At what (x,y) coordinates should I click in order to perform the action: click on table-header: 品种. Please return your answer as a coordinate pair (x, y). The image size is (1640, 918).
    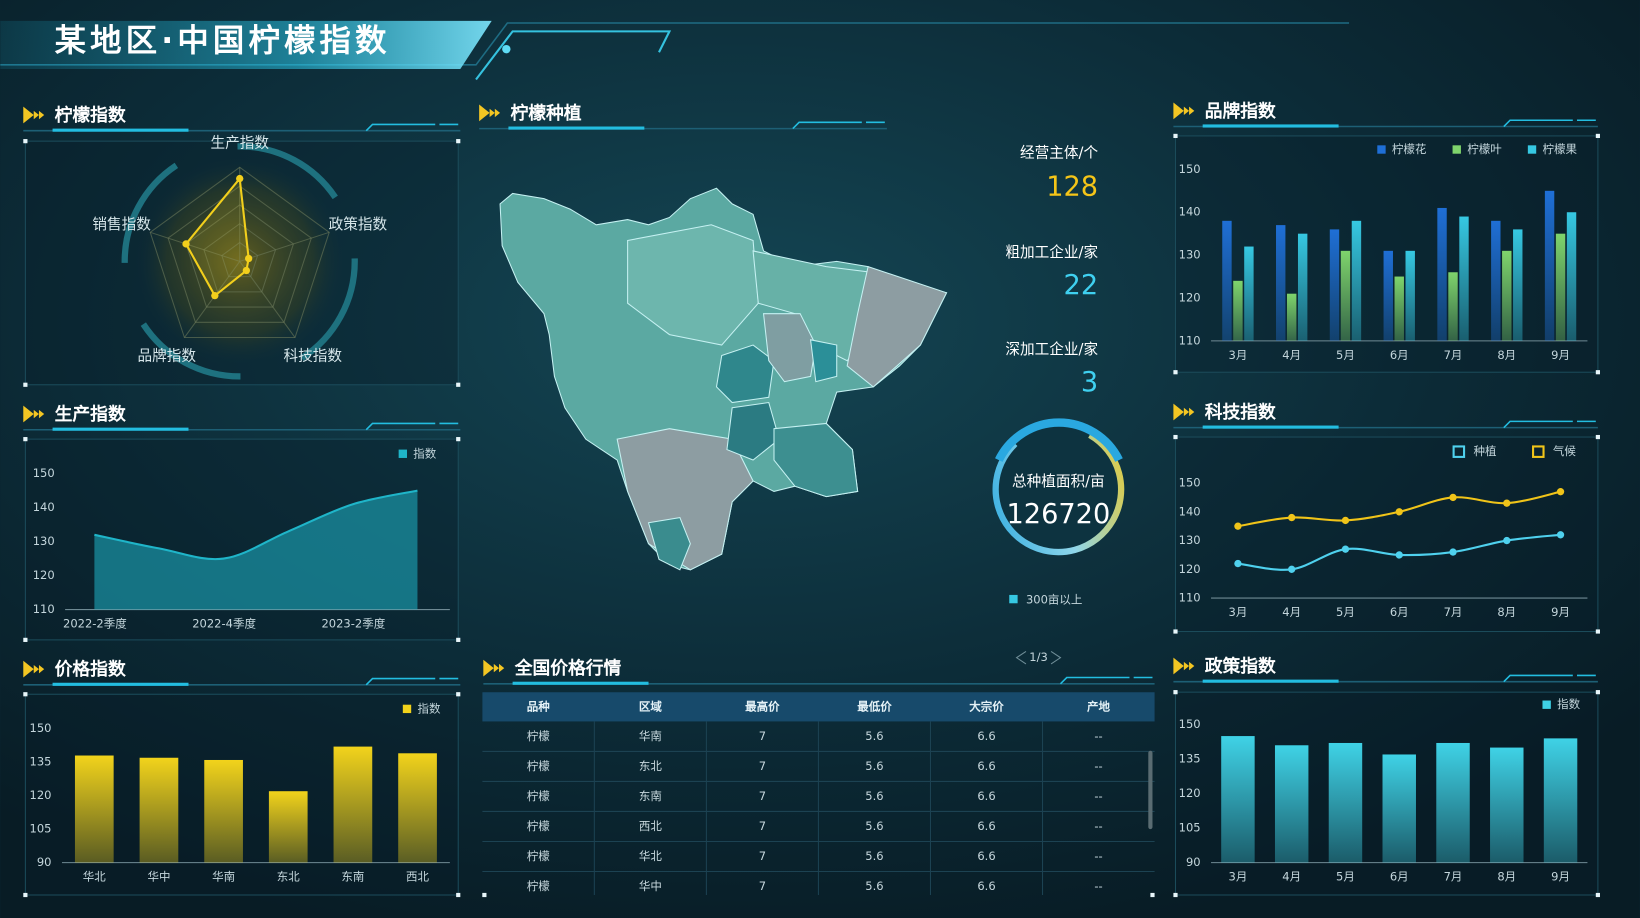
    Looking at the image, I should click on (538, 706).